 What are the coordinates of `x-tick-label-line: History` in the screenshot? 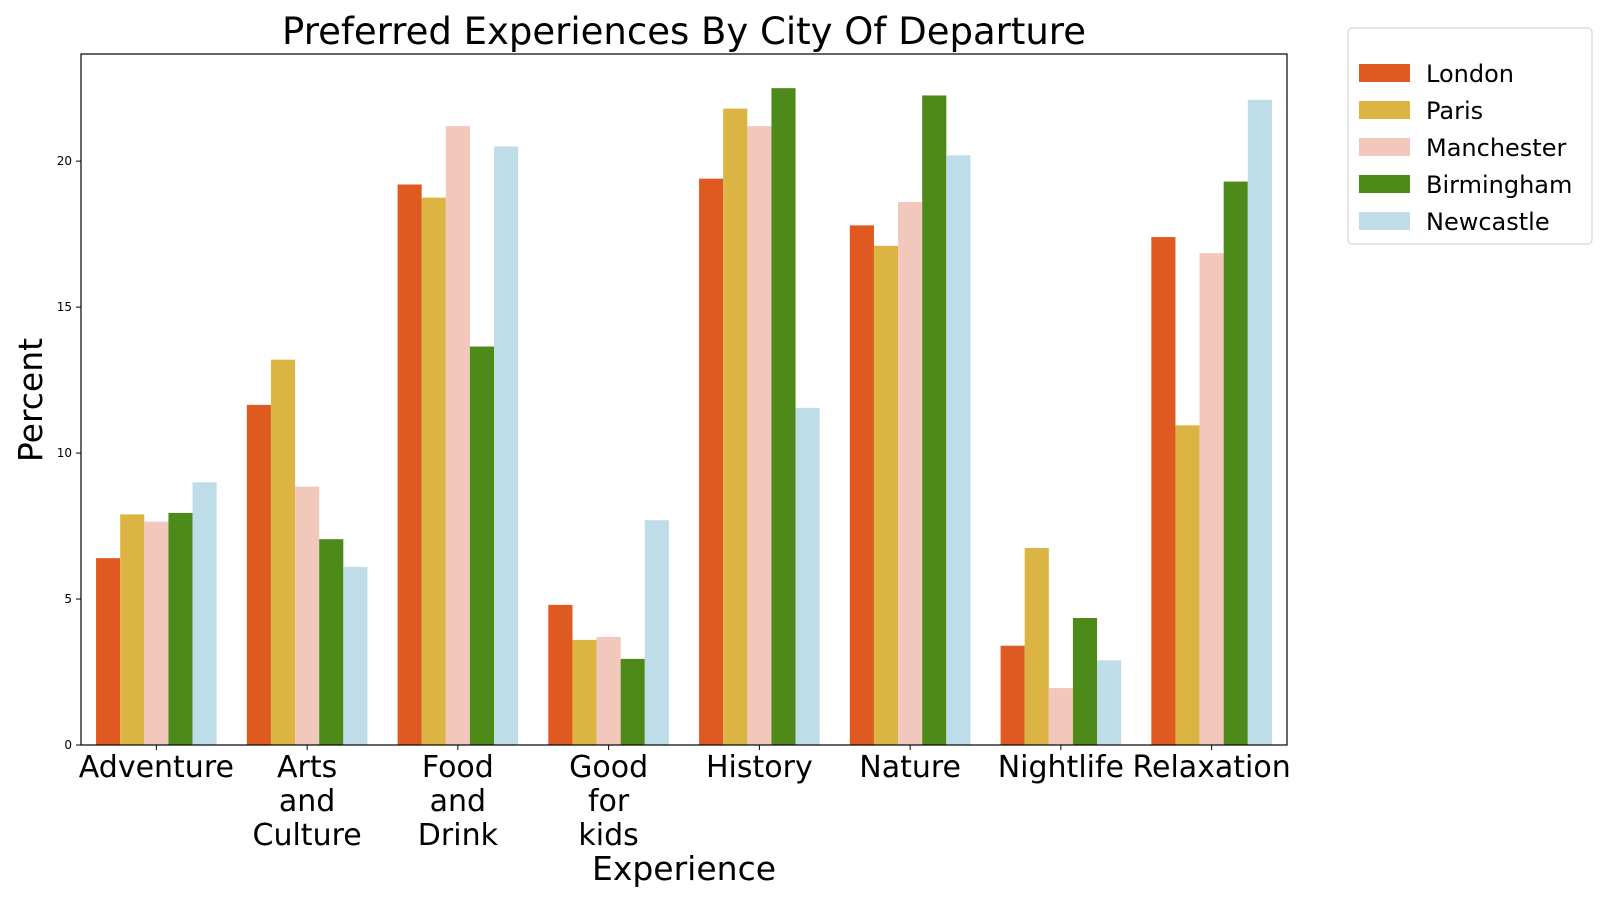 It's located at (759, 767).